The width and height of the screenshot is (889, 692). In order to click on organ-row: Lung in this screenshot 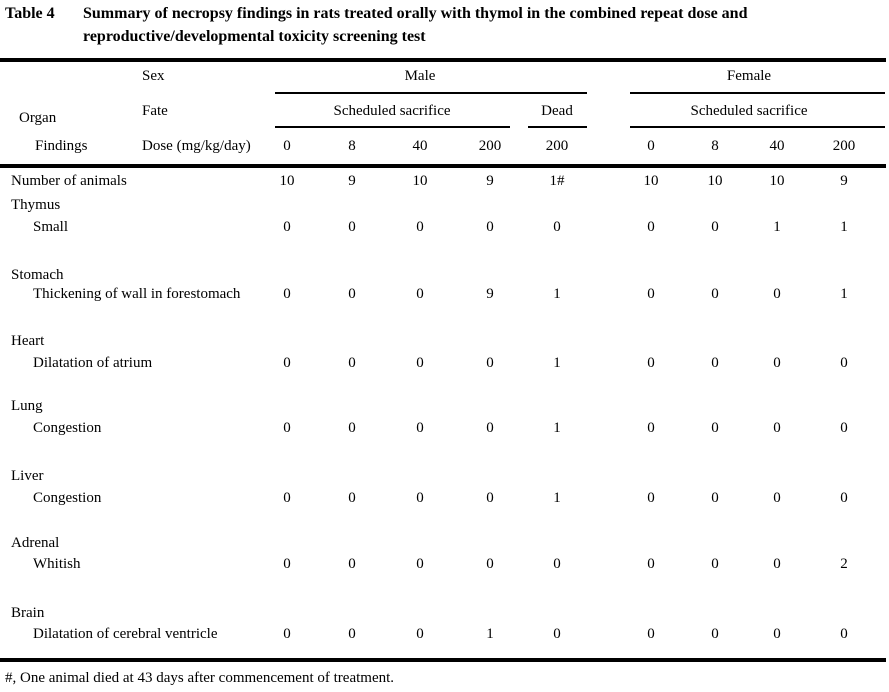, I will do `click(444, 406)`.